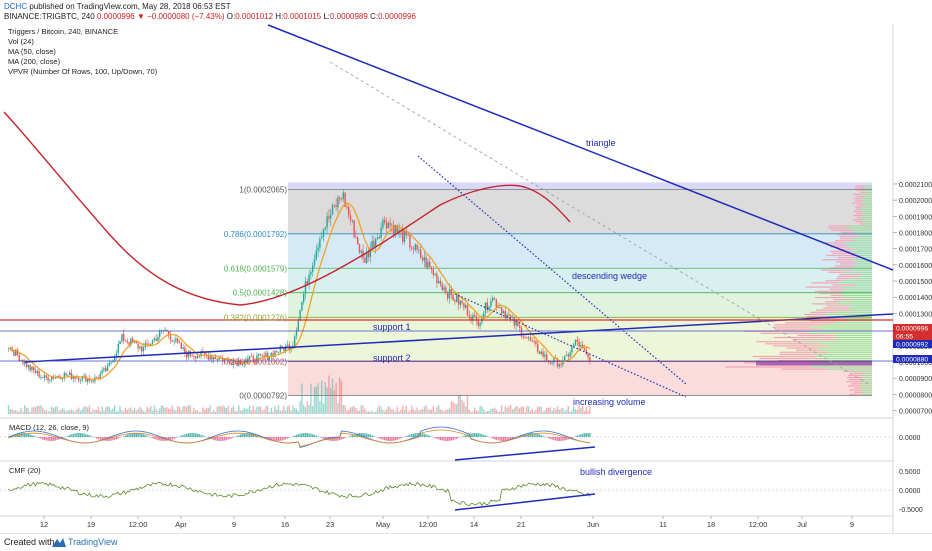 The width and height of the screenshot is (932, 551). Describe the element at coordinates (580, 185) in the screenshot. I see `fib-zone` at that location.